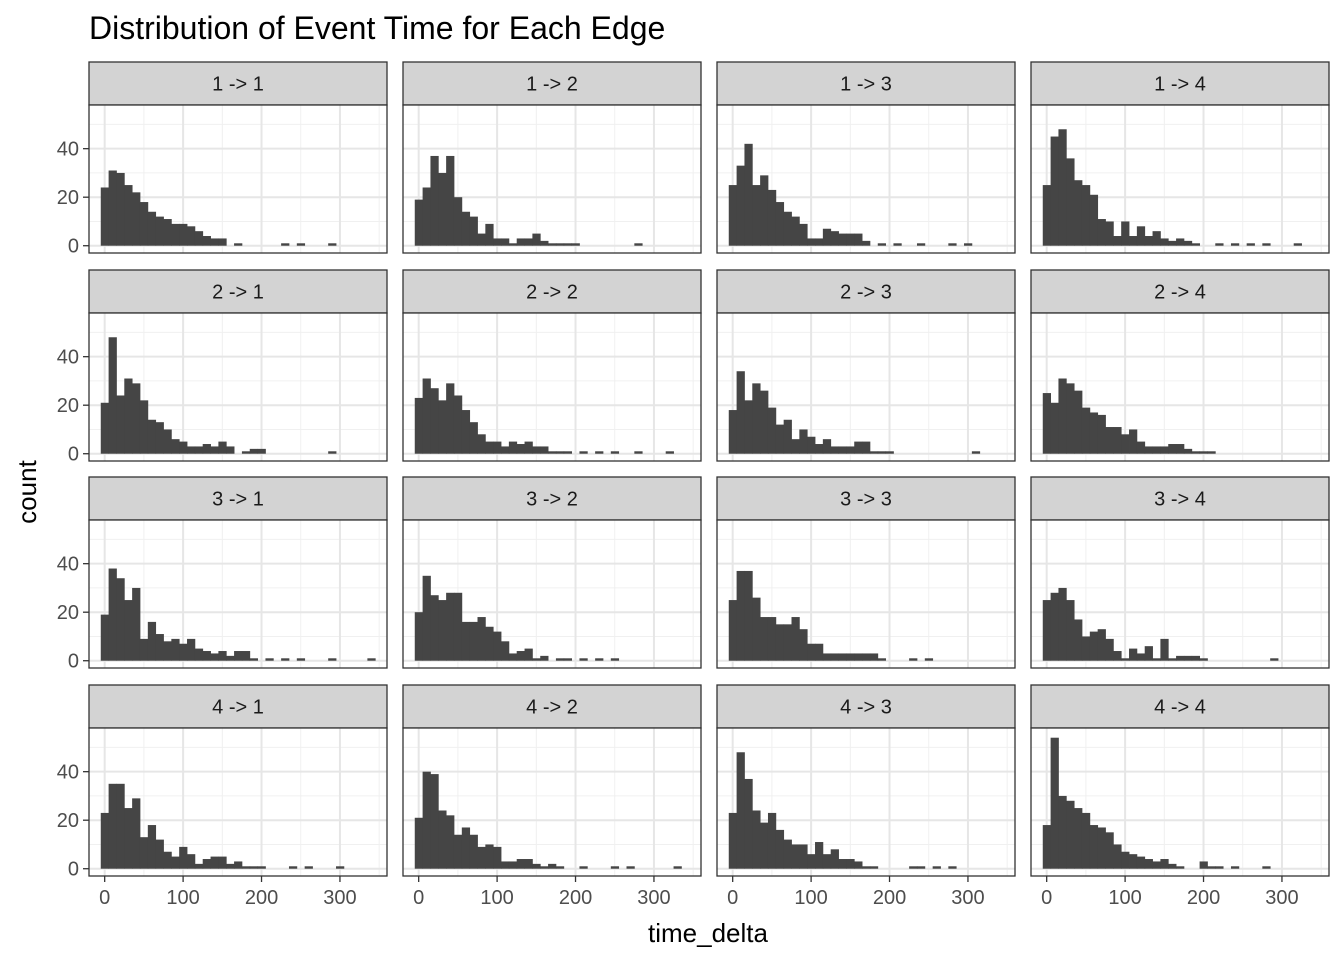  I want to click on facet-strip-label: 2 -> 4, so click(1180, 293).